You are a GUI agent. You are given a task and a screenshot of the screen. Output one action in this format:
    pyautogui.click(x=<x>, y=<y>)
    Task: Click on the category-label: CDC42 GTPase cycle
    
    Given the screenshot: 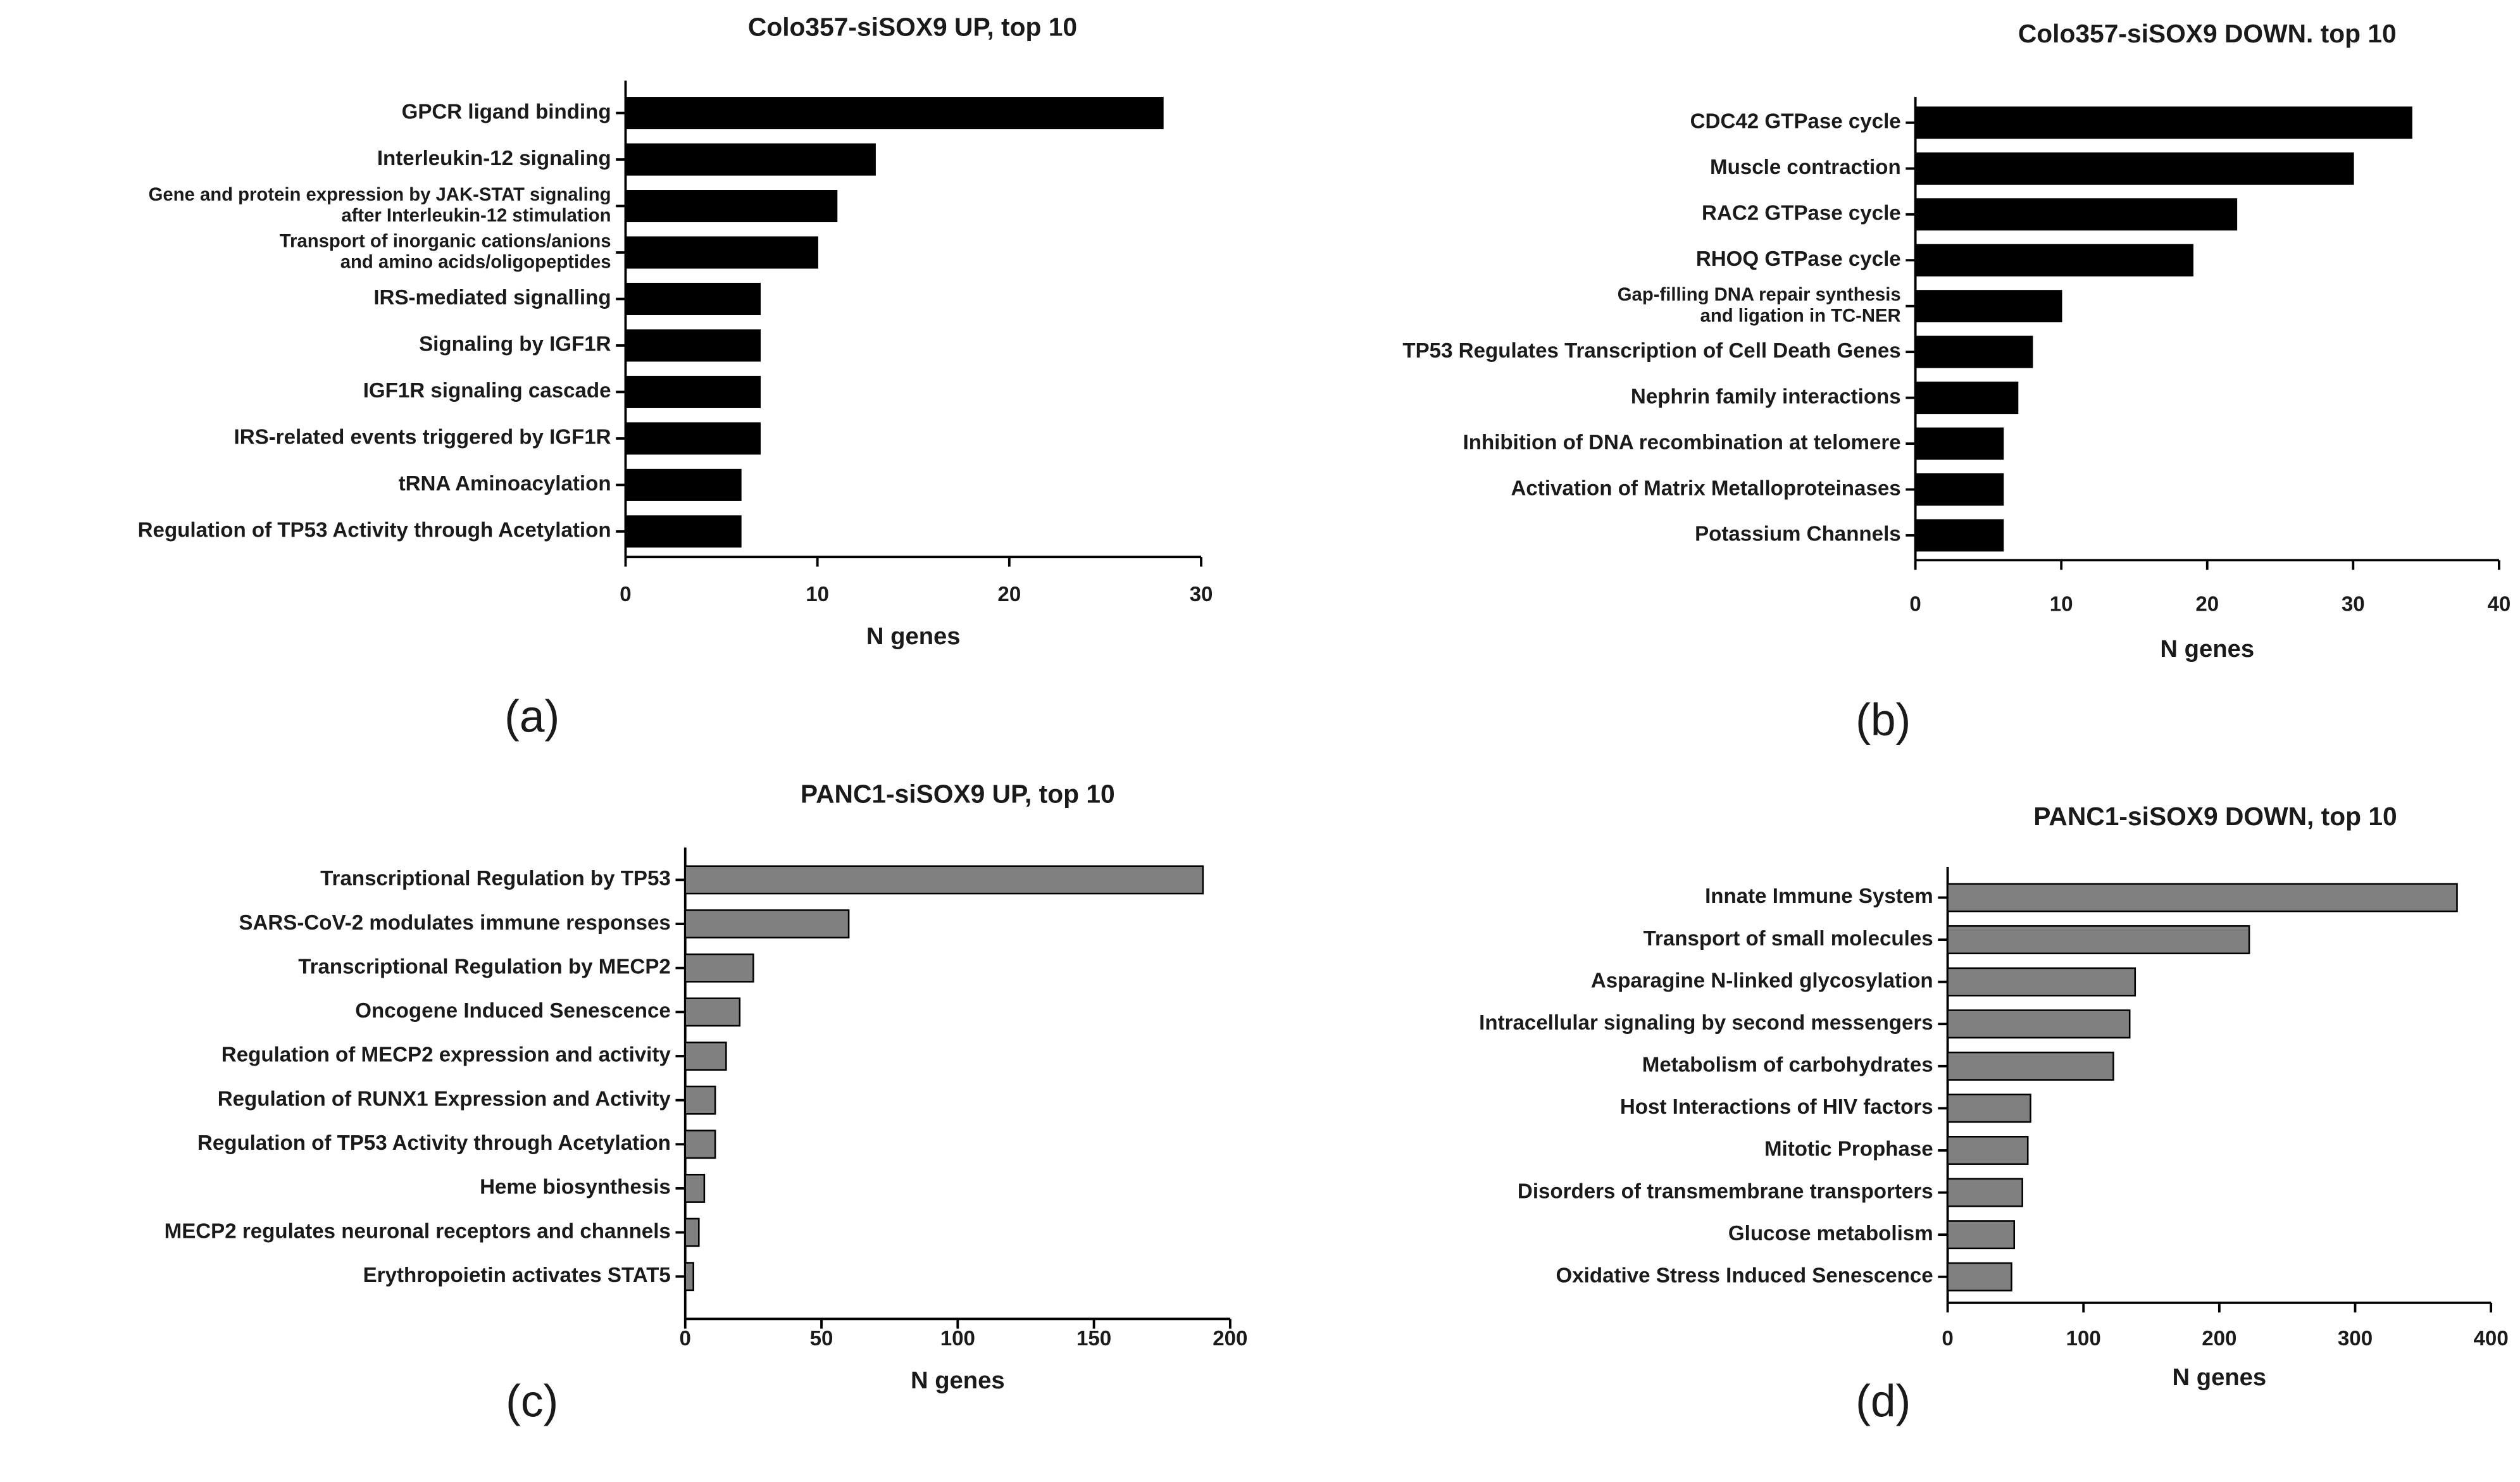 What is the action you would take?
    pyautogui.click(x=1795, y=122)
    